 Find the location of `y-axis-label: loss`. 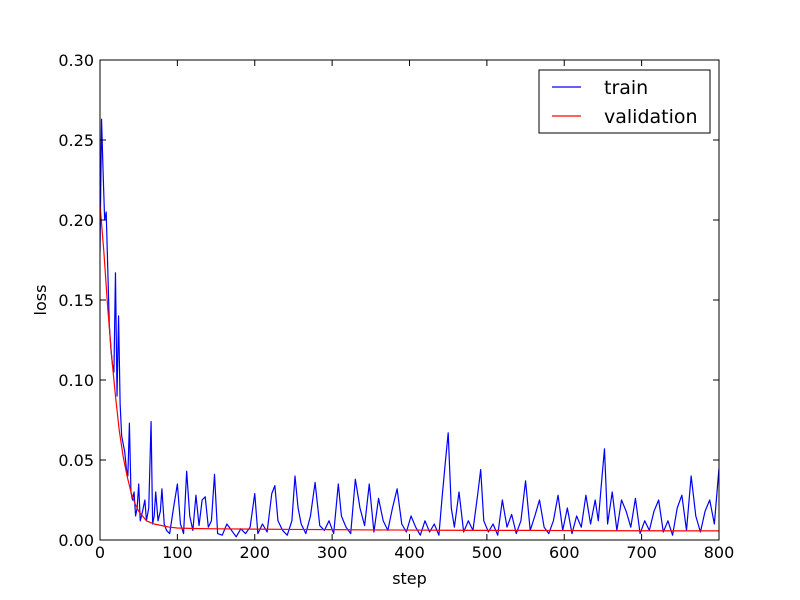

y-axis-label: loss is located at coordinates (40, 300).